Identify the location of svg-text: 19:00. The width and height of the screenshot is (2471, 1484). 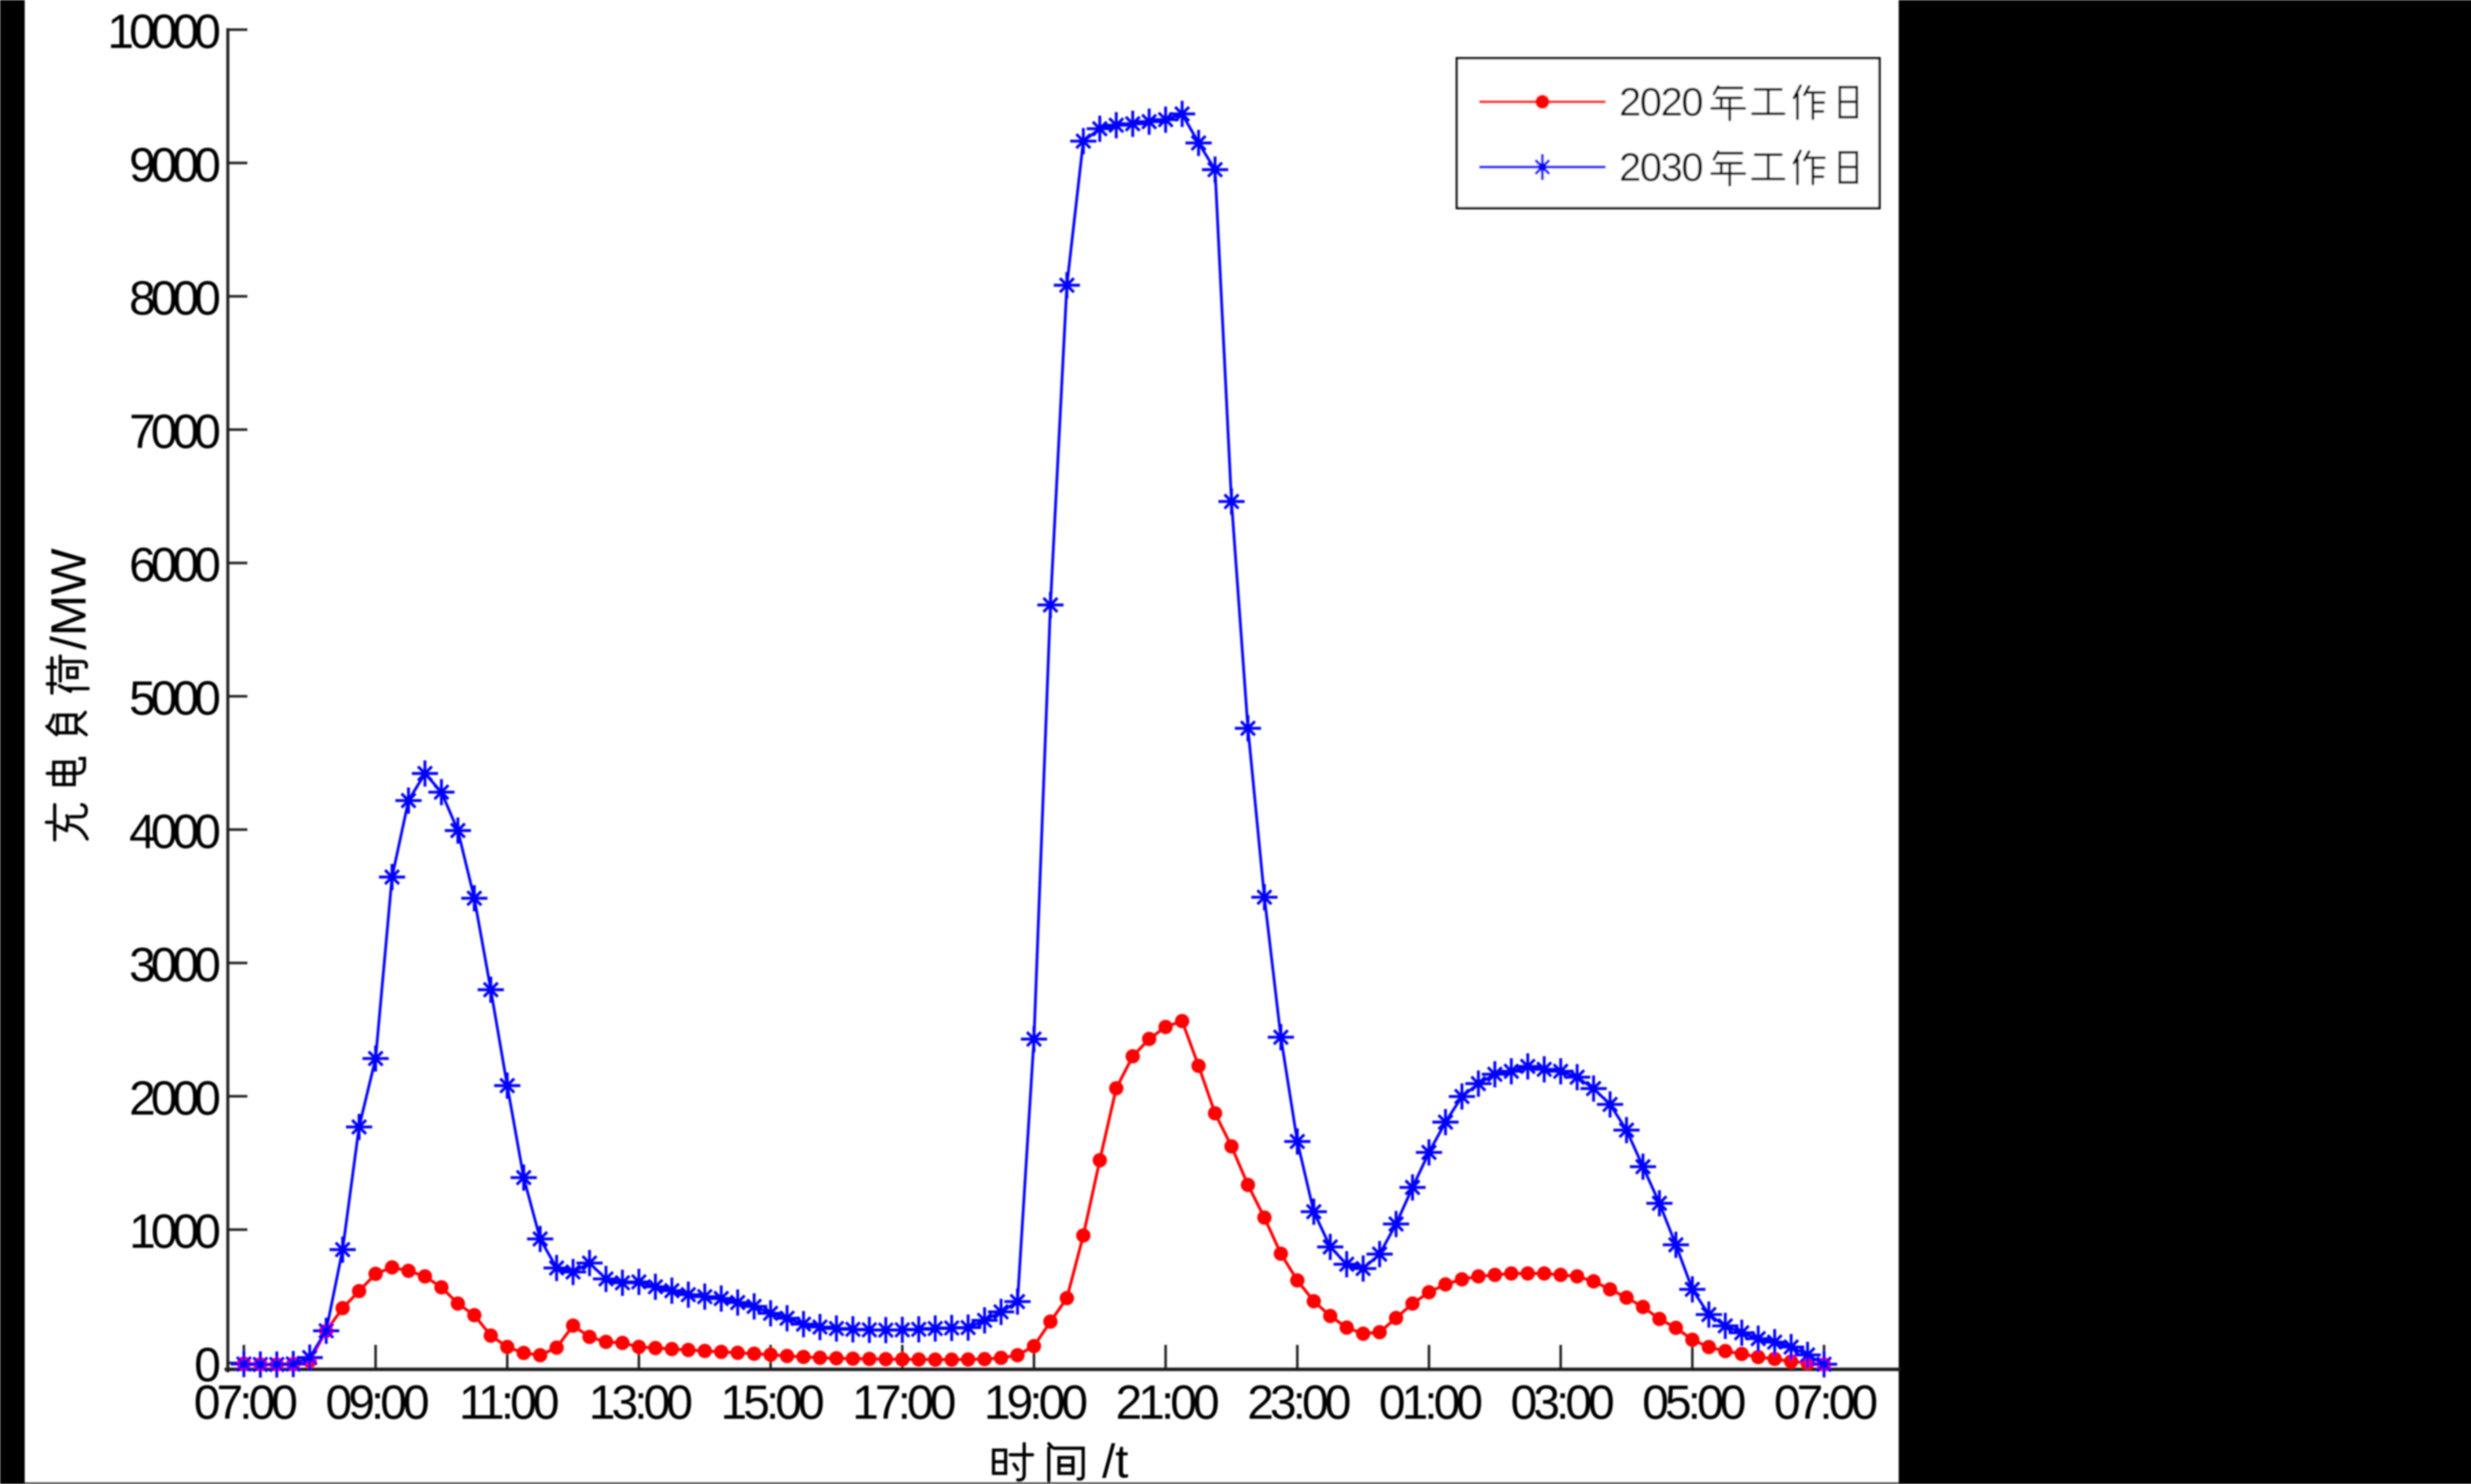
(1035, 1402).